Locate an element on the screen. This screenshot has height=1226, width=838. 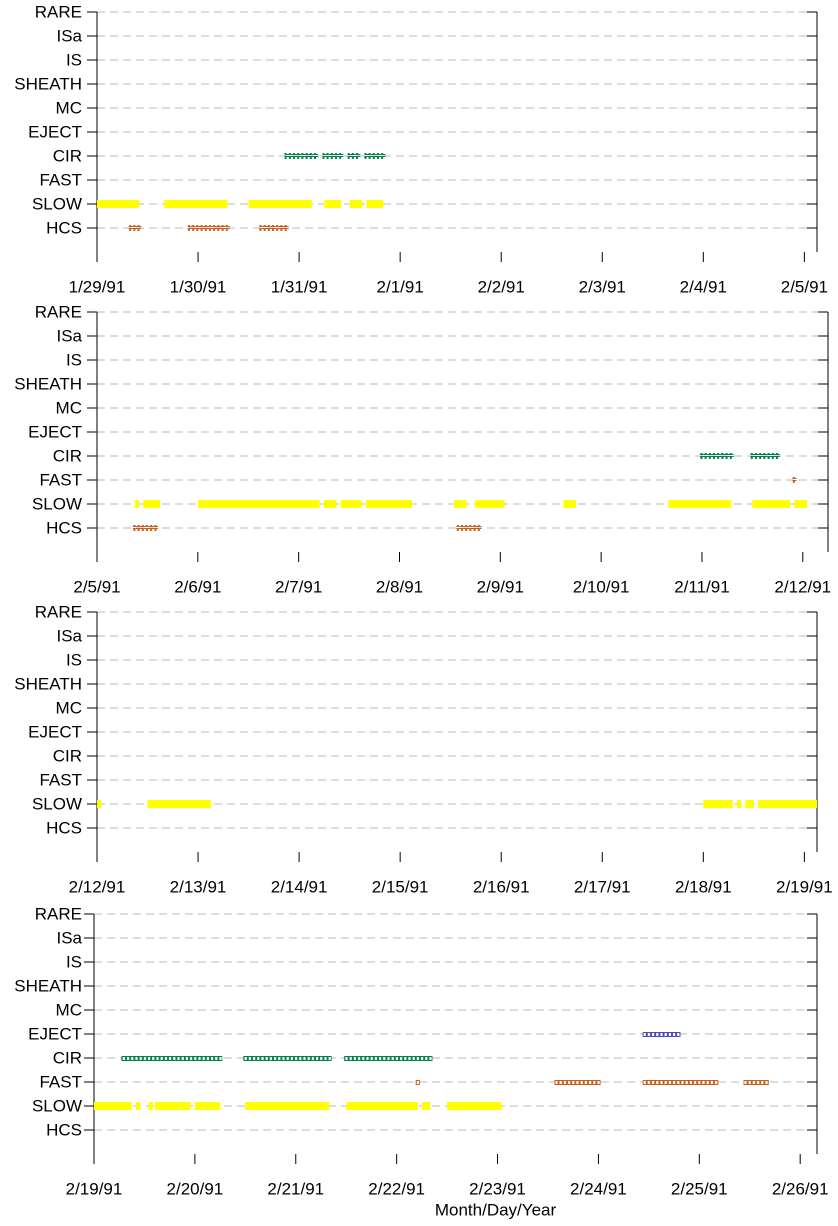
x-tick-label: 2/2/91 is located at coordinates (501, 286).